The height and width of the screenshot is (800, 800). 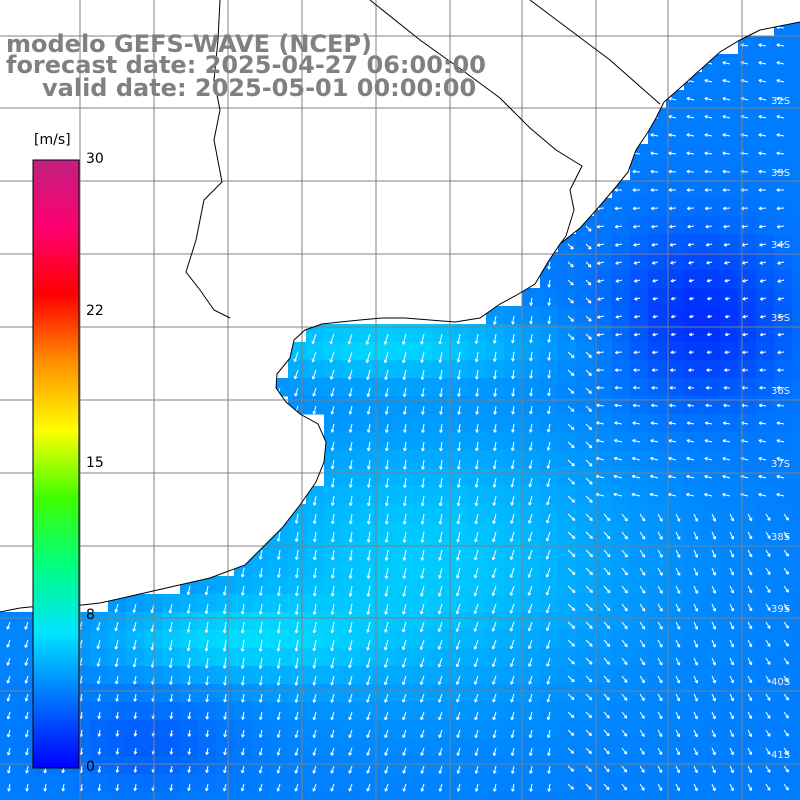 I want to click on colorbar-tick-15: 15, so click(x=95, y=463).